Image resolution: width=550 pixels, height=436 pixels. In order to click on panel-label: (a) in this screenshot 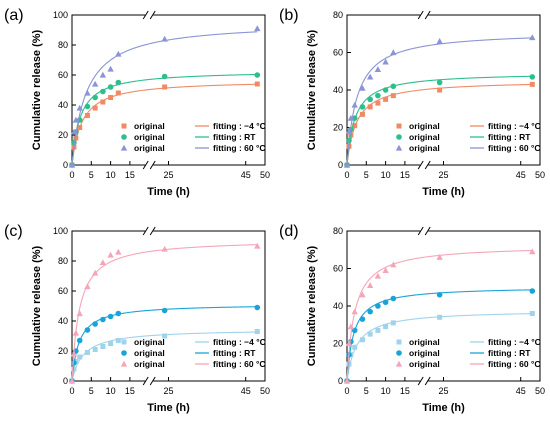, I will do `click(14, 15)`.